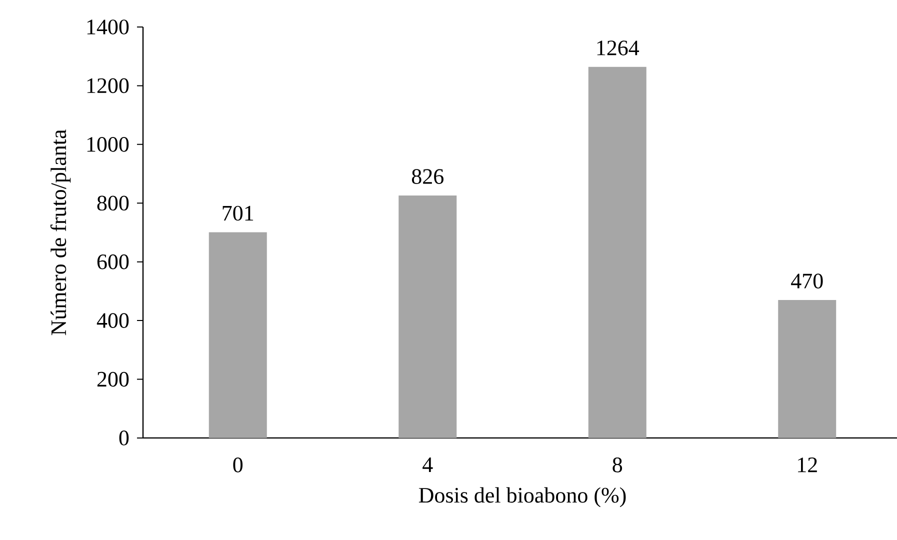  What do you see at coordinates (113, 203) in the screenshot?
I see `y-tick-label: 800` at bounding box center [113, 203].